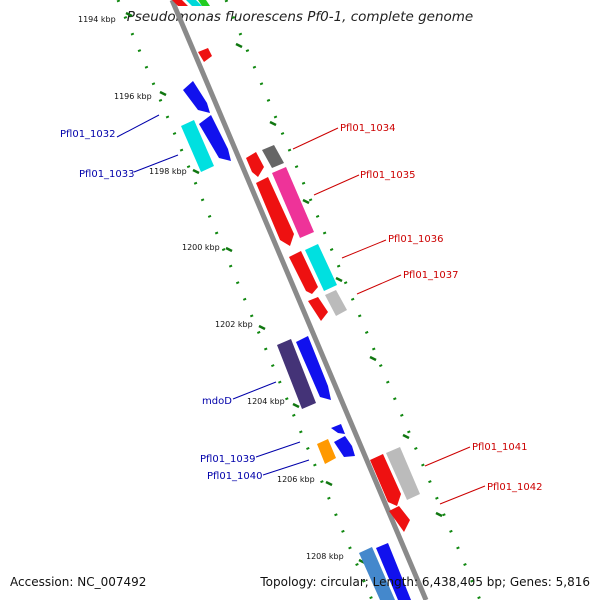 Image resolution: width=600 pixels, height=600 pixels. What do you see at coordinates (107, 174) in the screenshot?
I see `label-Pfl01_1033: Pfl01_1033` at bounding box center [107, 174].